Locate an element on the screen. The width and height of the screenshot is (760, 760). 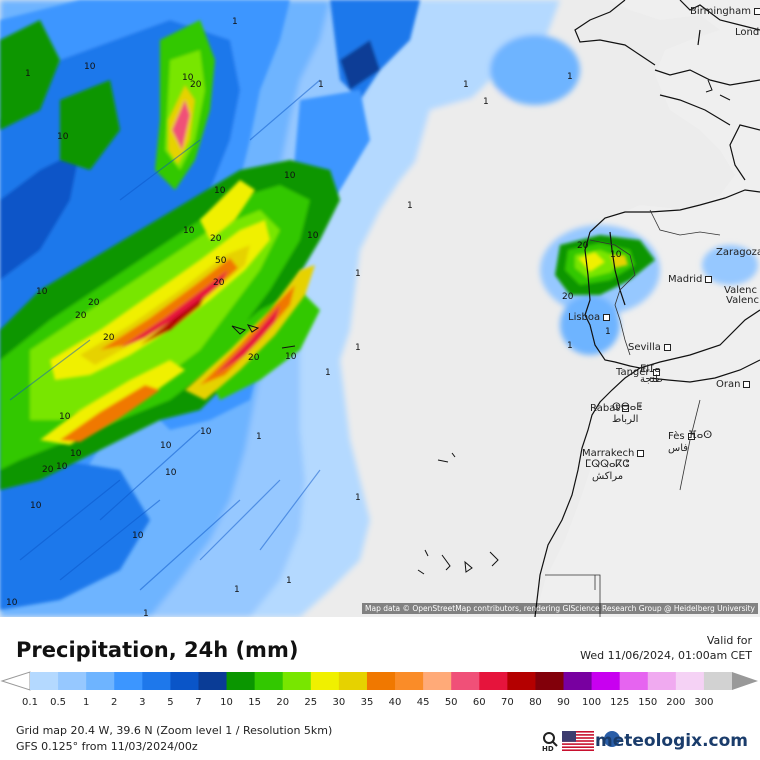
city-label: Oran is located at coordinates (733, 384).